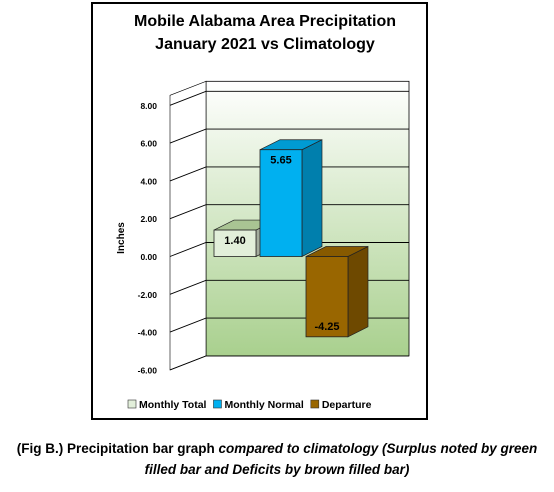 The width and height of the screenshot is (554, 492). Describe the element at coordinates (117, 448) in the screenshot. I see `caption-part1: (Fig B.) Precipitation bar graph` at that location.